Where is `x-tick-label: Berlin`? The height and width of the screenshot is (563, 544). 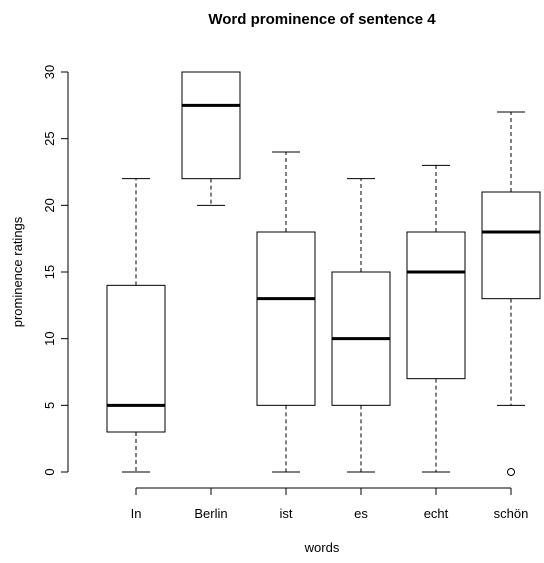
x-tick-label: Berlin is located at coordinates (210, 513).